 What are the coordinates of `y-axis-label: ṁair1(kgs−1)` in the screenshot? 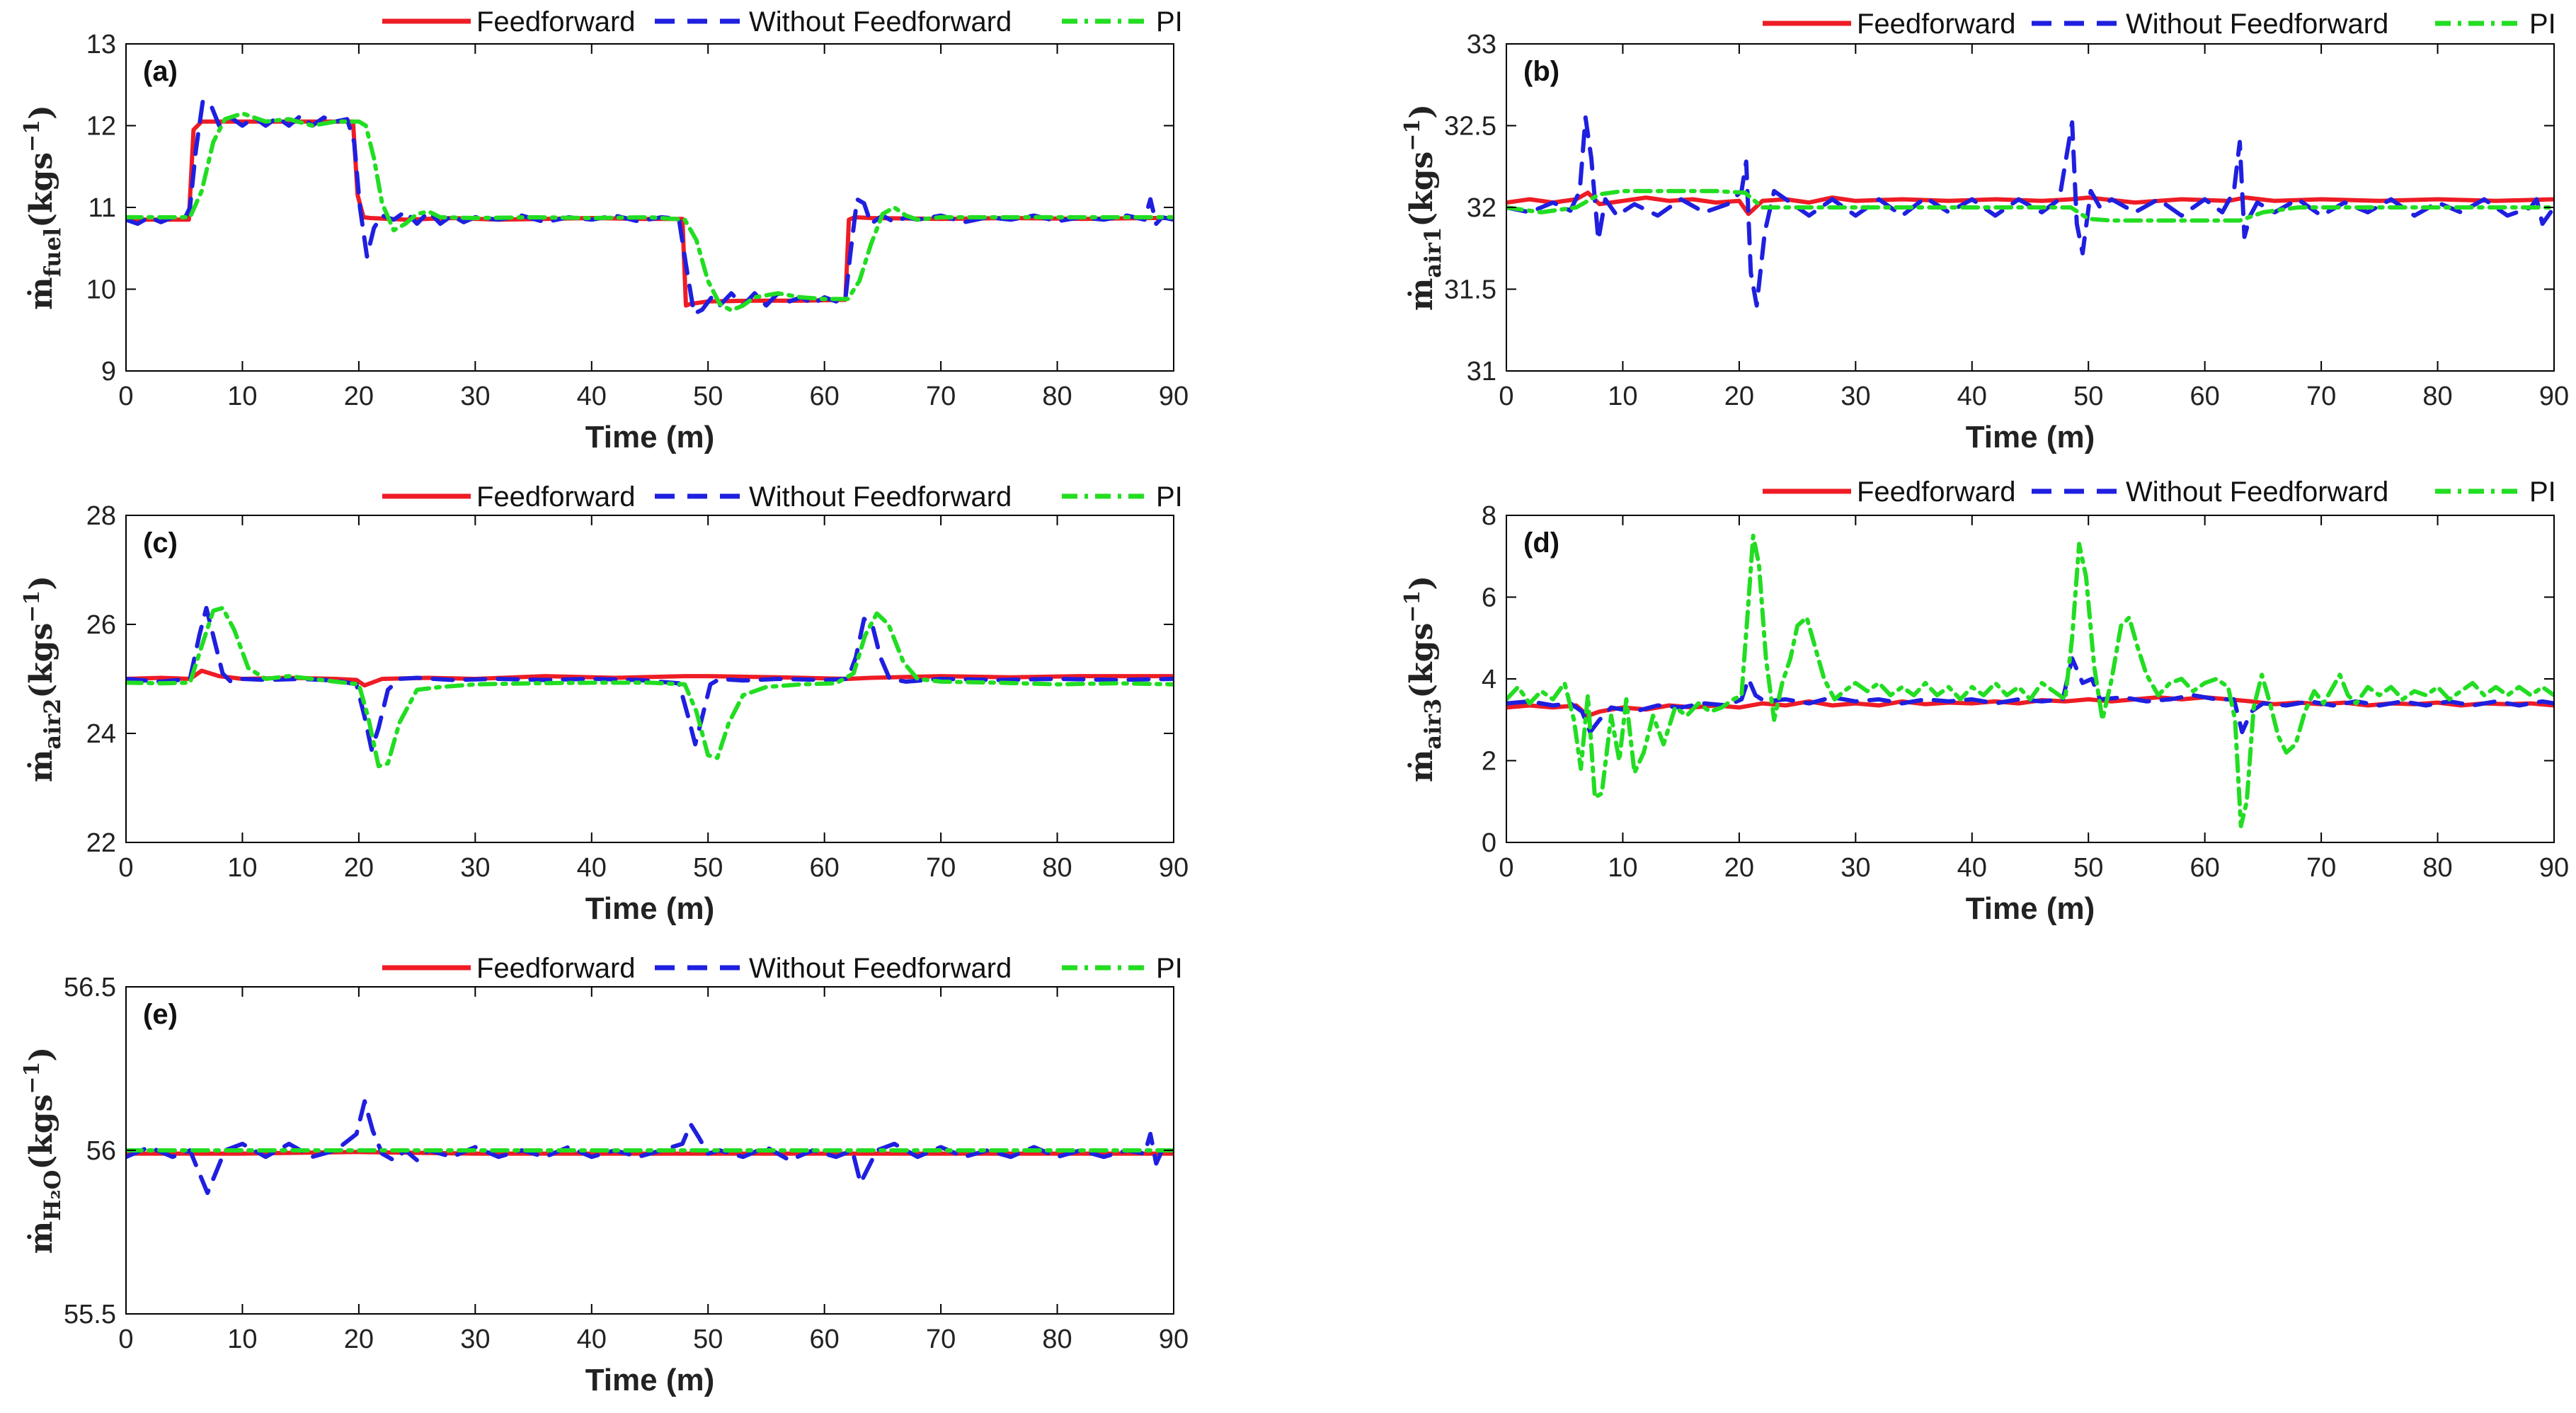 It's located at (1423, 207).